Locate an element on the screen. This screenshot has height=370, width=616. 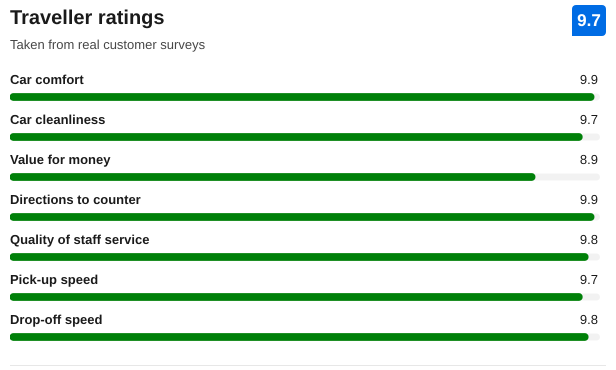
text: 9.7 is located at coordinates (589, 20).